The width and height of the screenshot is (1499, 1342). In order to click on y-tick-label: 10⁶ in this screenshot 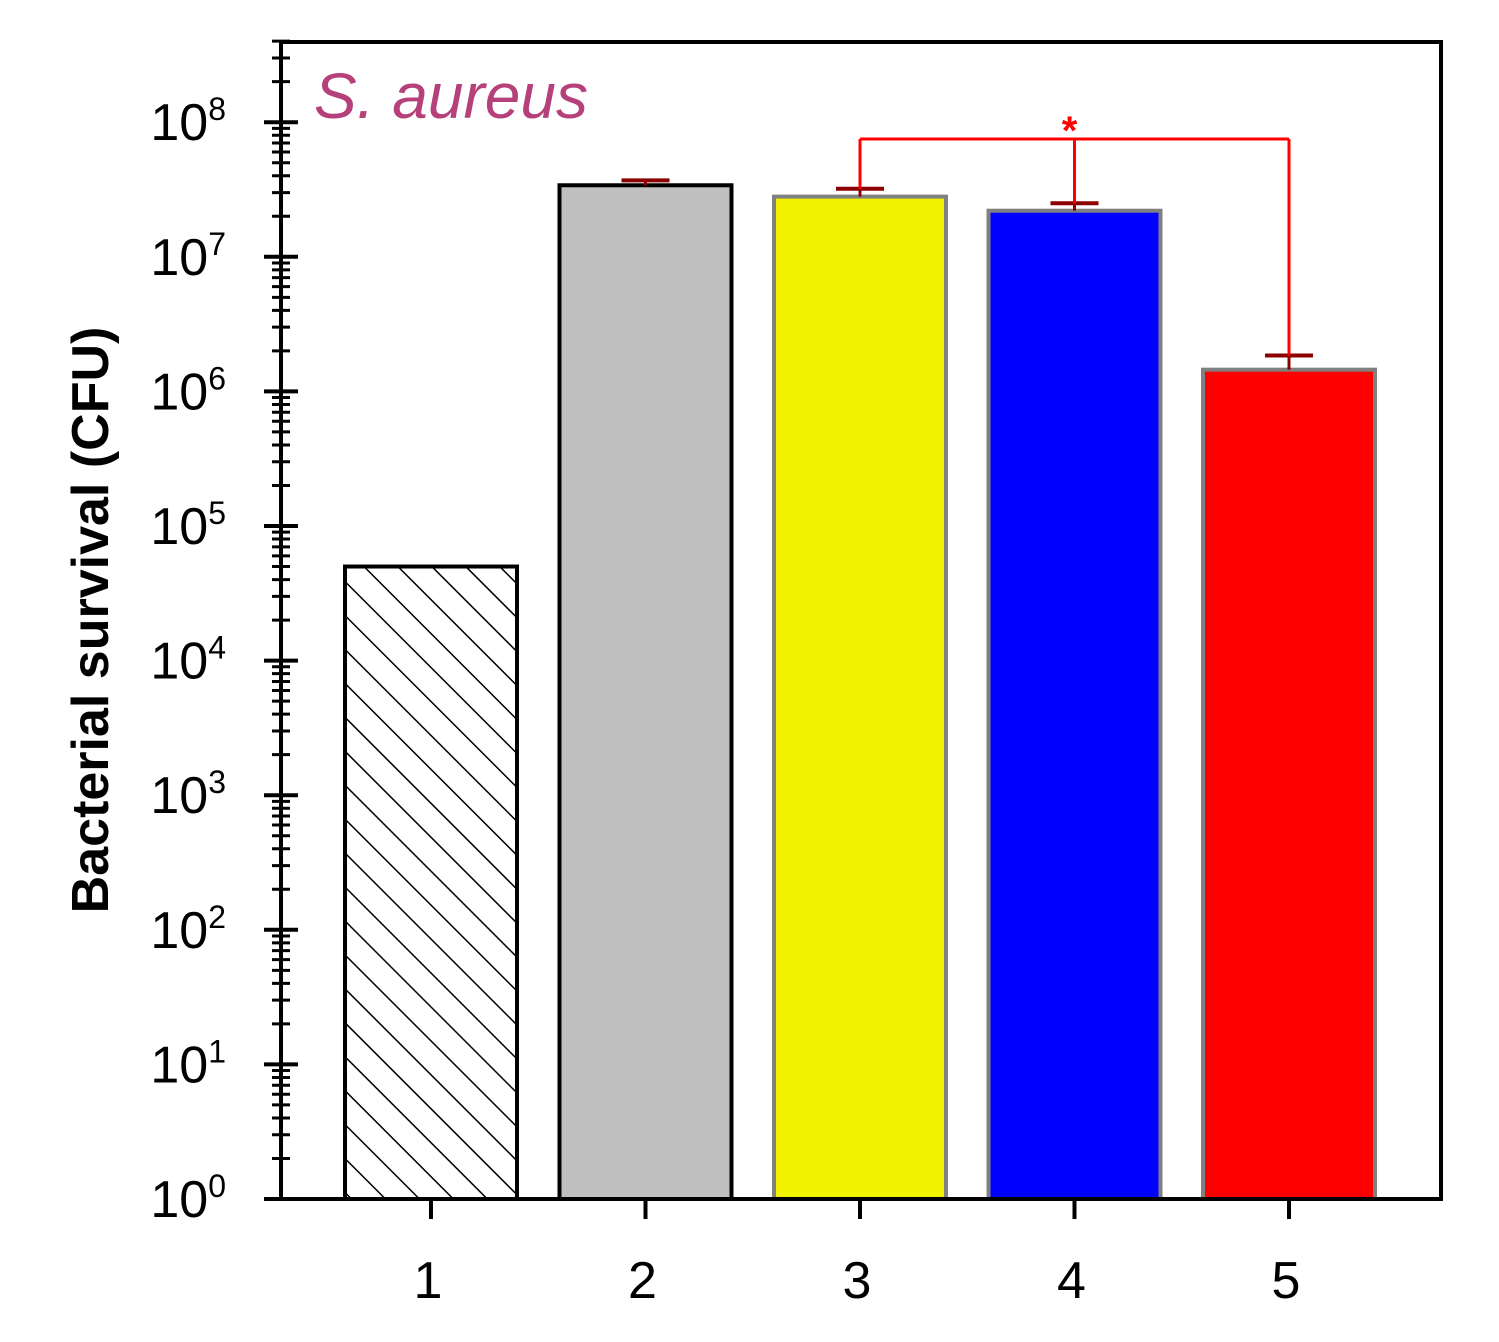, I will do `click(188, 390)`.